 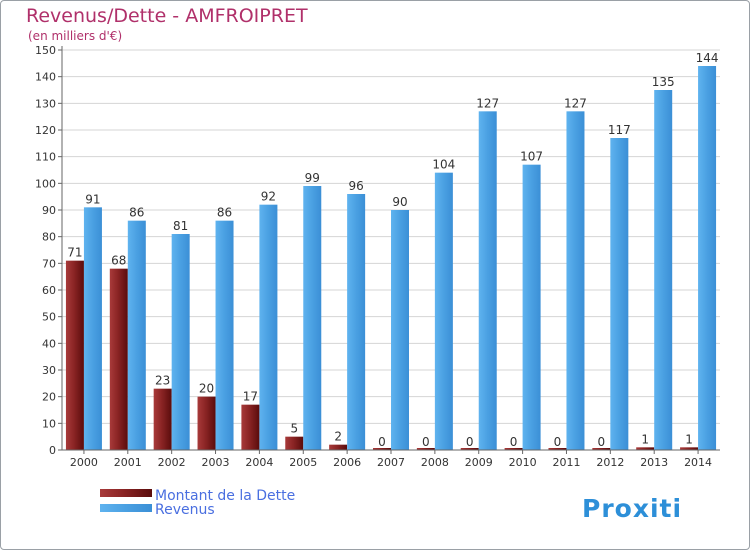 What do you see at coordinates (250, 427) in the screenshot?
I see `bar-debt-2004` at bounding box center [250, 427].